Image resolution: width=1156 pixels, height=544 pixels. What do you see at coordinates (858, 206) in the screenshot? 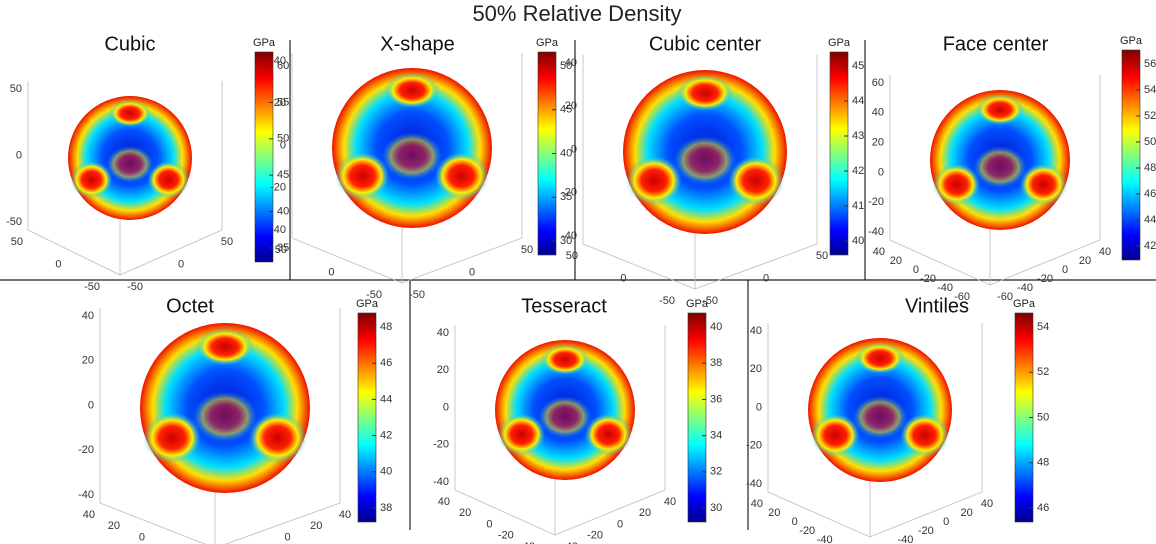
I see `colorbar-tick-label: 41` at bounding box center [858, 206].